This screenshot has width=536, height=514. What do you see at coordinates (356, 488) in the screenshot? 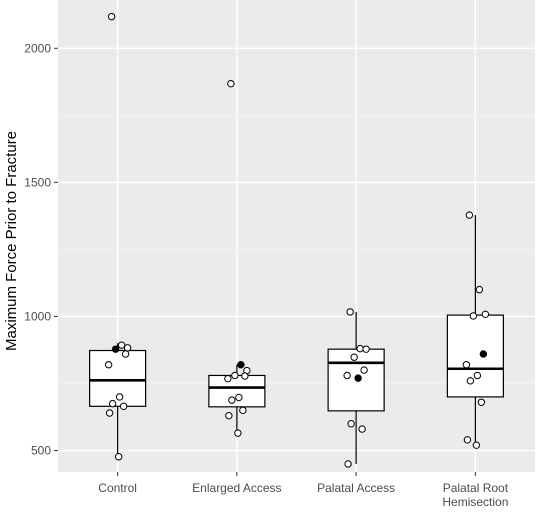
I see `x-tick-label: Palatal Access` at bounding box center [356, 488].